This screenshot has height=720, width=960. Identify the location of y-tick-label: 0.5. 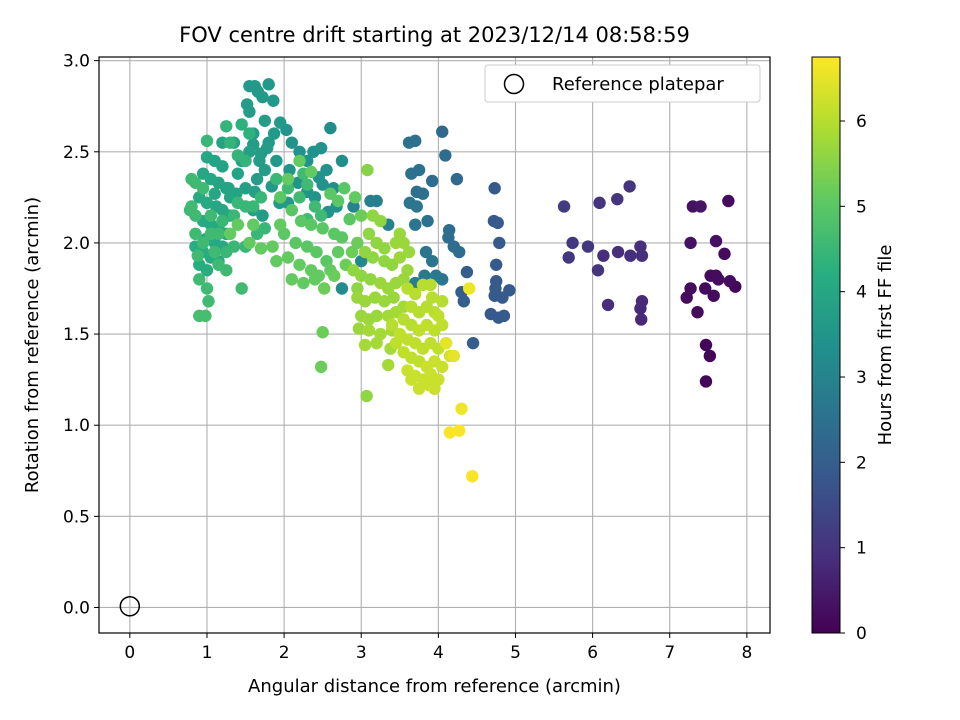
(76, 517).